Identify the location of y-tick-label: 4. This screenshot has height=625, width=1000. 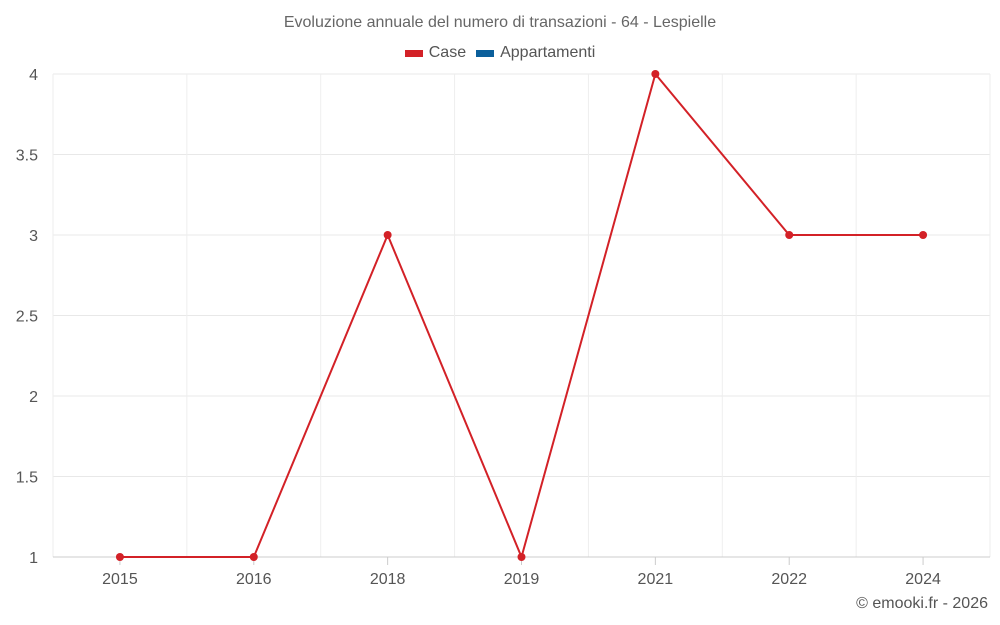
(33, 75).